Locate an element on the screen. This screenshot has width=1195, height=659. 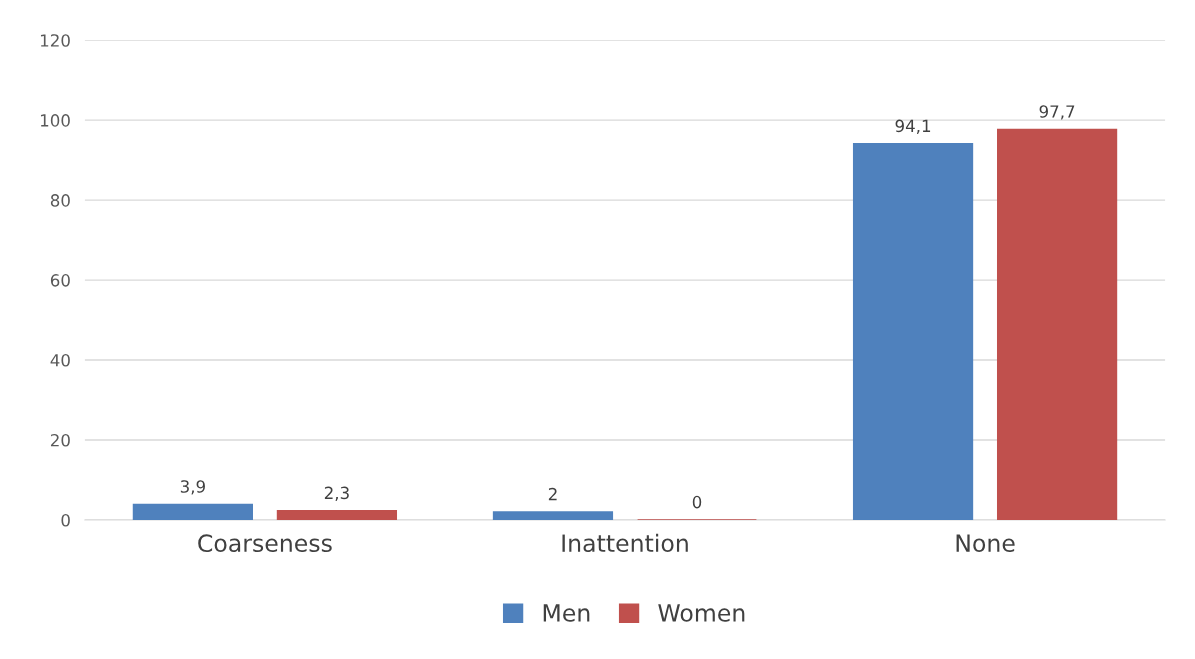
y-tick-label: 120 is located at coordinates (55, 40).